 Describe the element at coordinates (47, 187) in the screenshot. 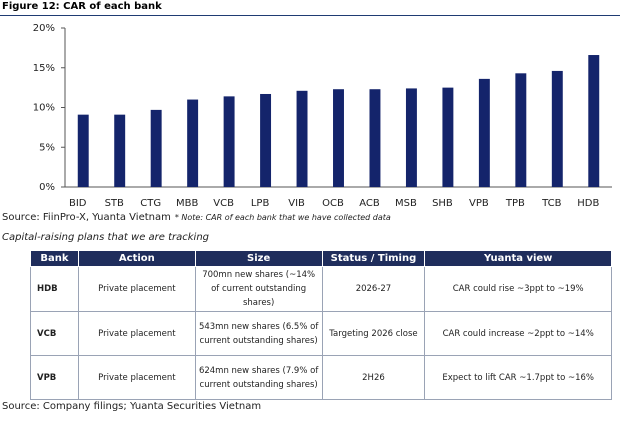

I see `y-tick-label: 0%` at that location.